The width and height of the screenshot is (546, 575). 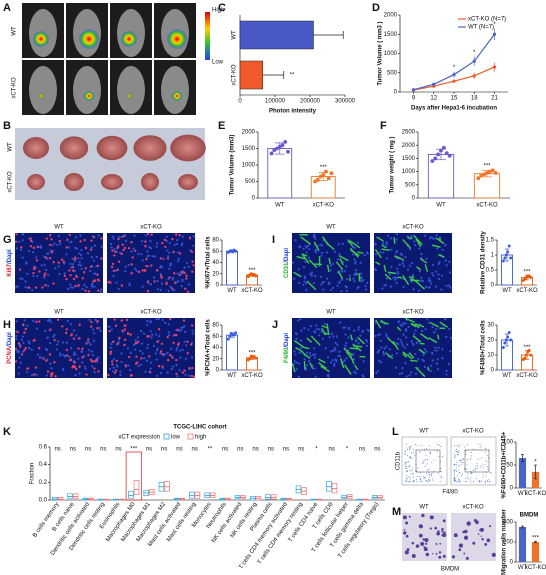 I want to click on y-tick-label: 30, so click(x=490, y=326).